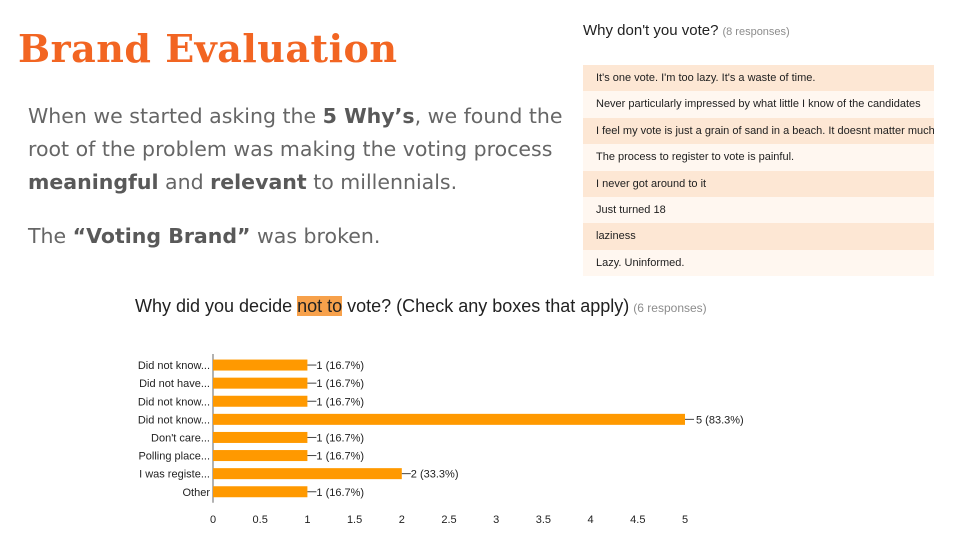 The image size is (960, 540). What do you see at coordinates (756, 32) in the screenshot?
I see `responses-count: (8 responses)` at bounding box center [756, 32].